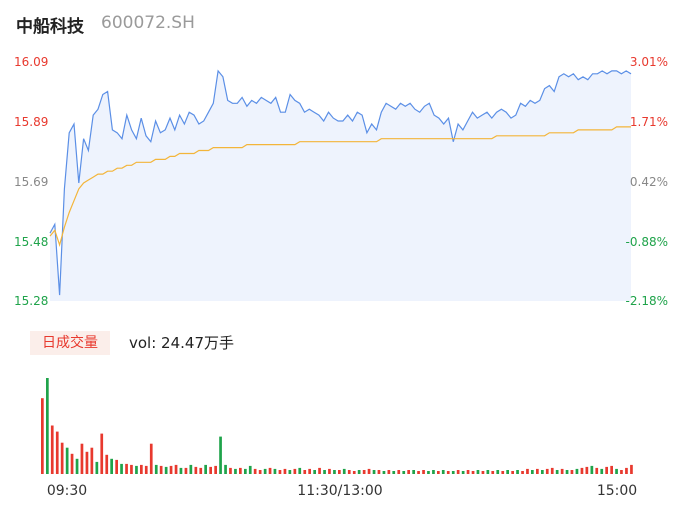 The height and width of the screenshot is (524, 686). I want to click on x-tick-label: 15:00, so click(617, 491).